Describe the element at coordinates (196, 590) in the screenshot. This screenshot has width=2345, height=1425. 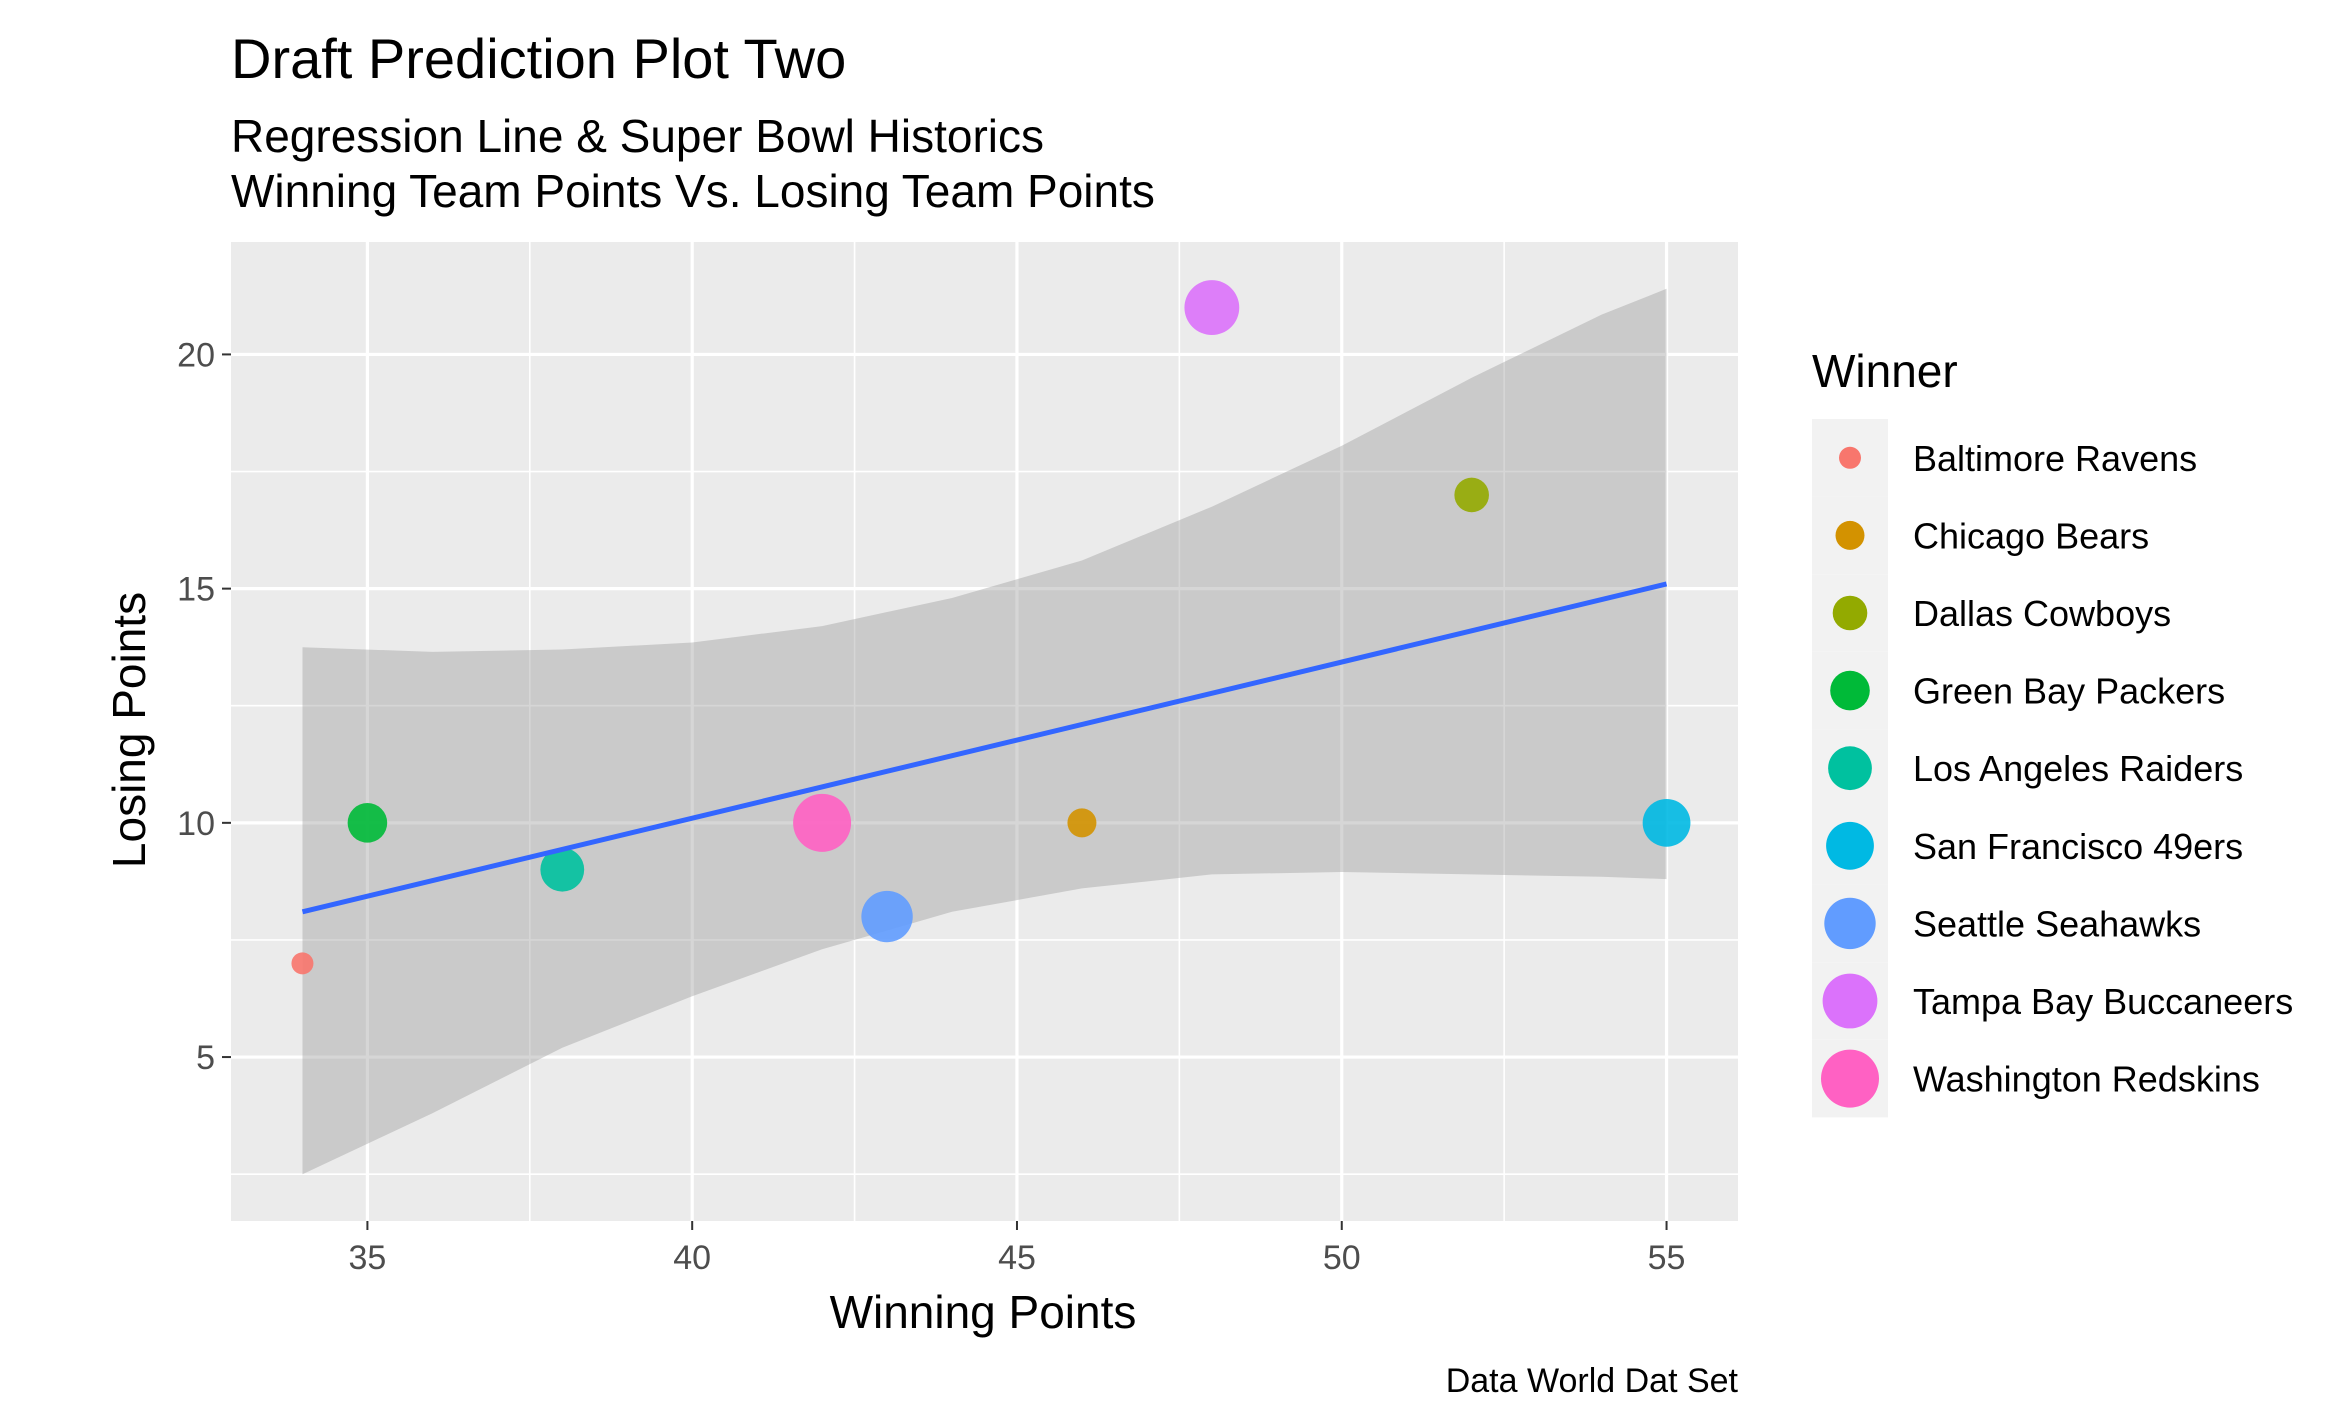
I see `y-tick-label: 15` at that location.